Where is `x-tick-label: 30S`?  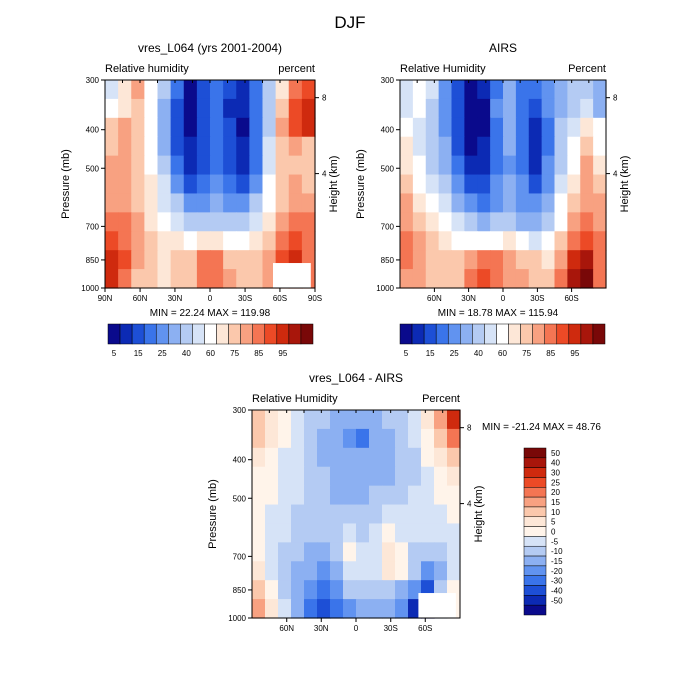 x-tick-label: 30S is located at coordinates (391, 628).